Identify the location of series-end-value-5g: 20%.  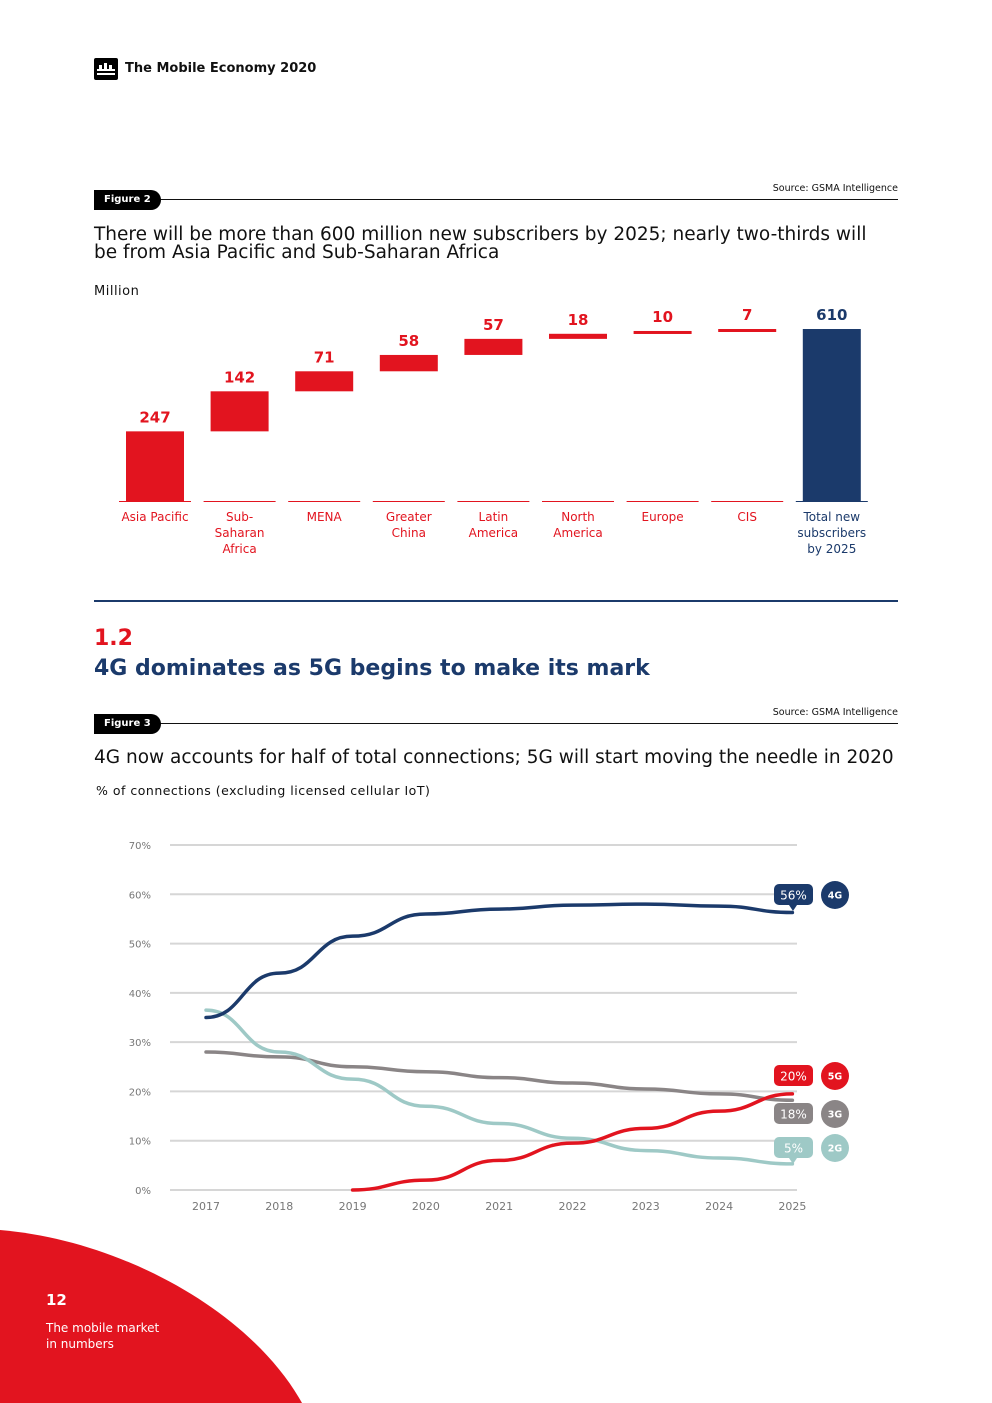
(793, 1077).